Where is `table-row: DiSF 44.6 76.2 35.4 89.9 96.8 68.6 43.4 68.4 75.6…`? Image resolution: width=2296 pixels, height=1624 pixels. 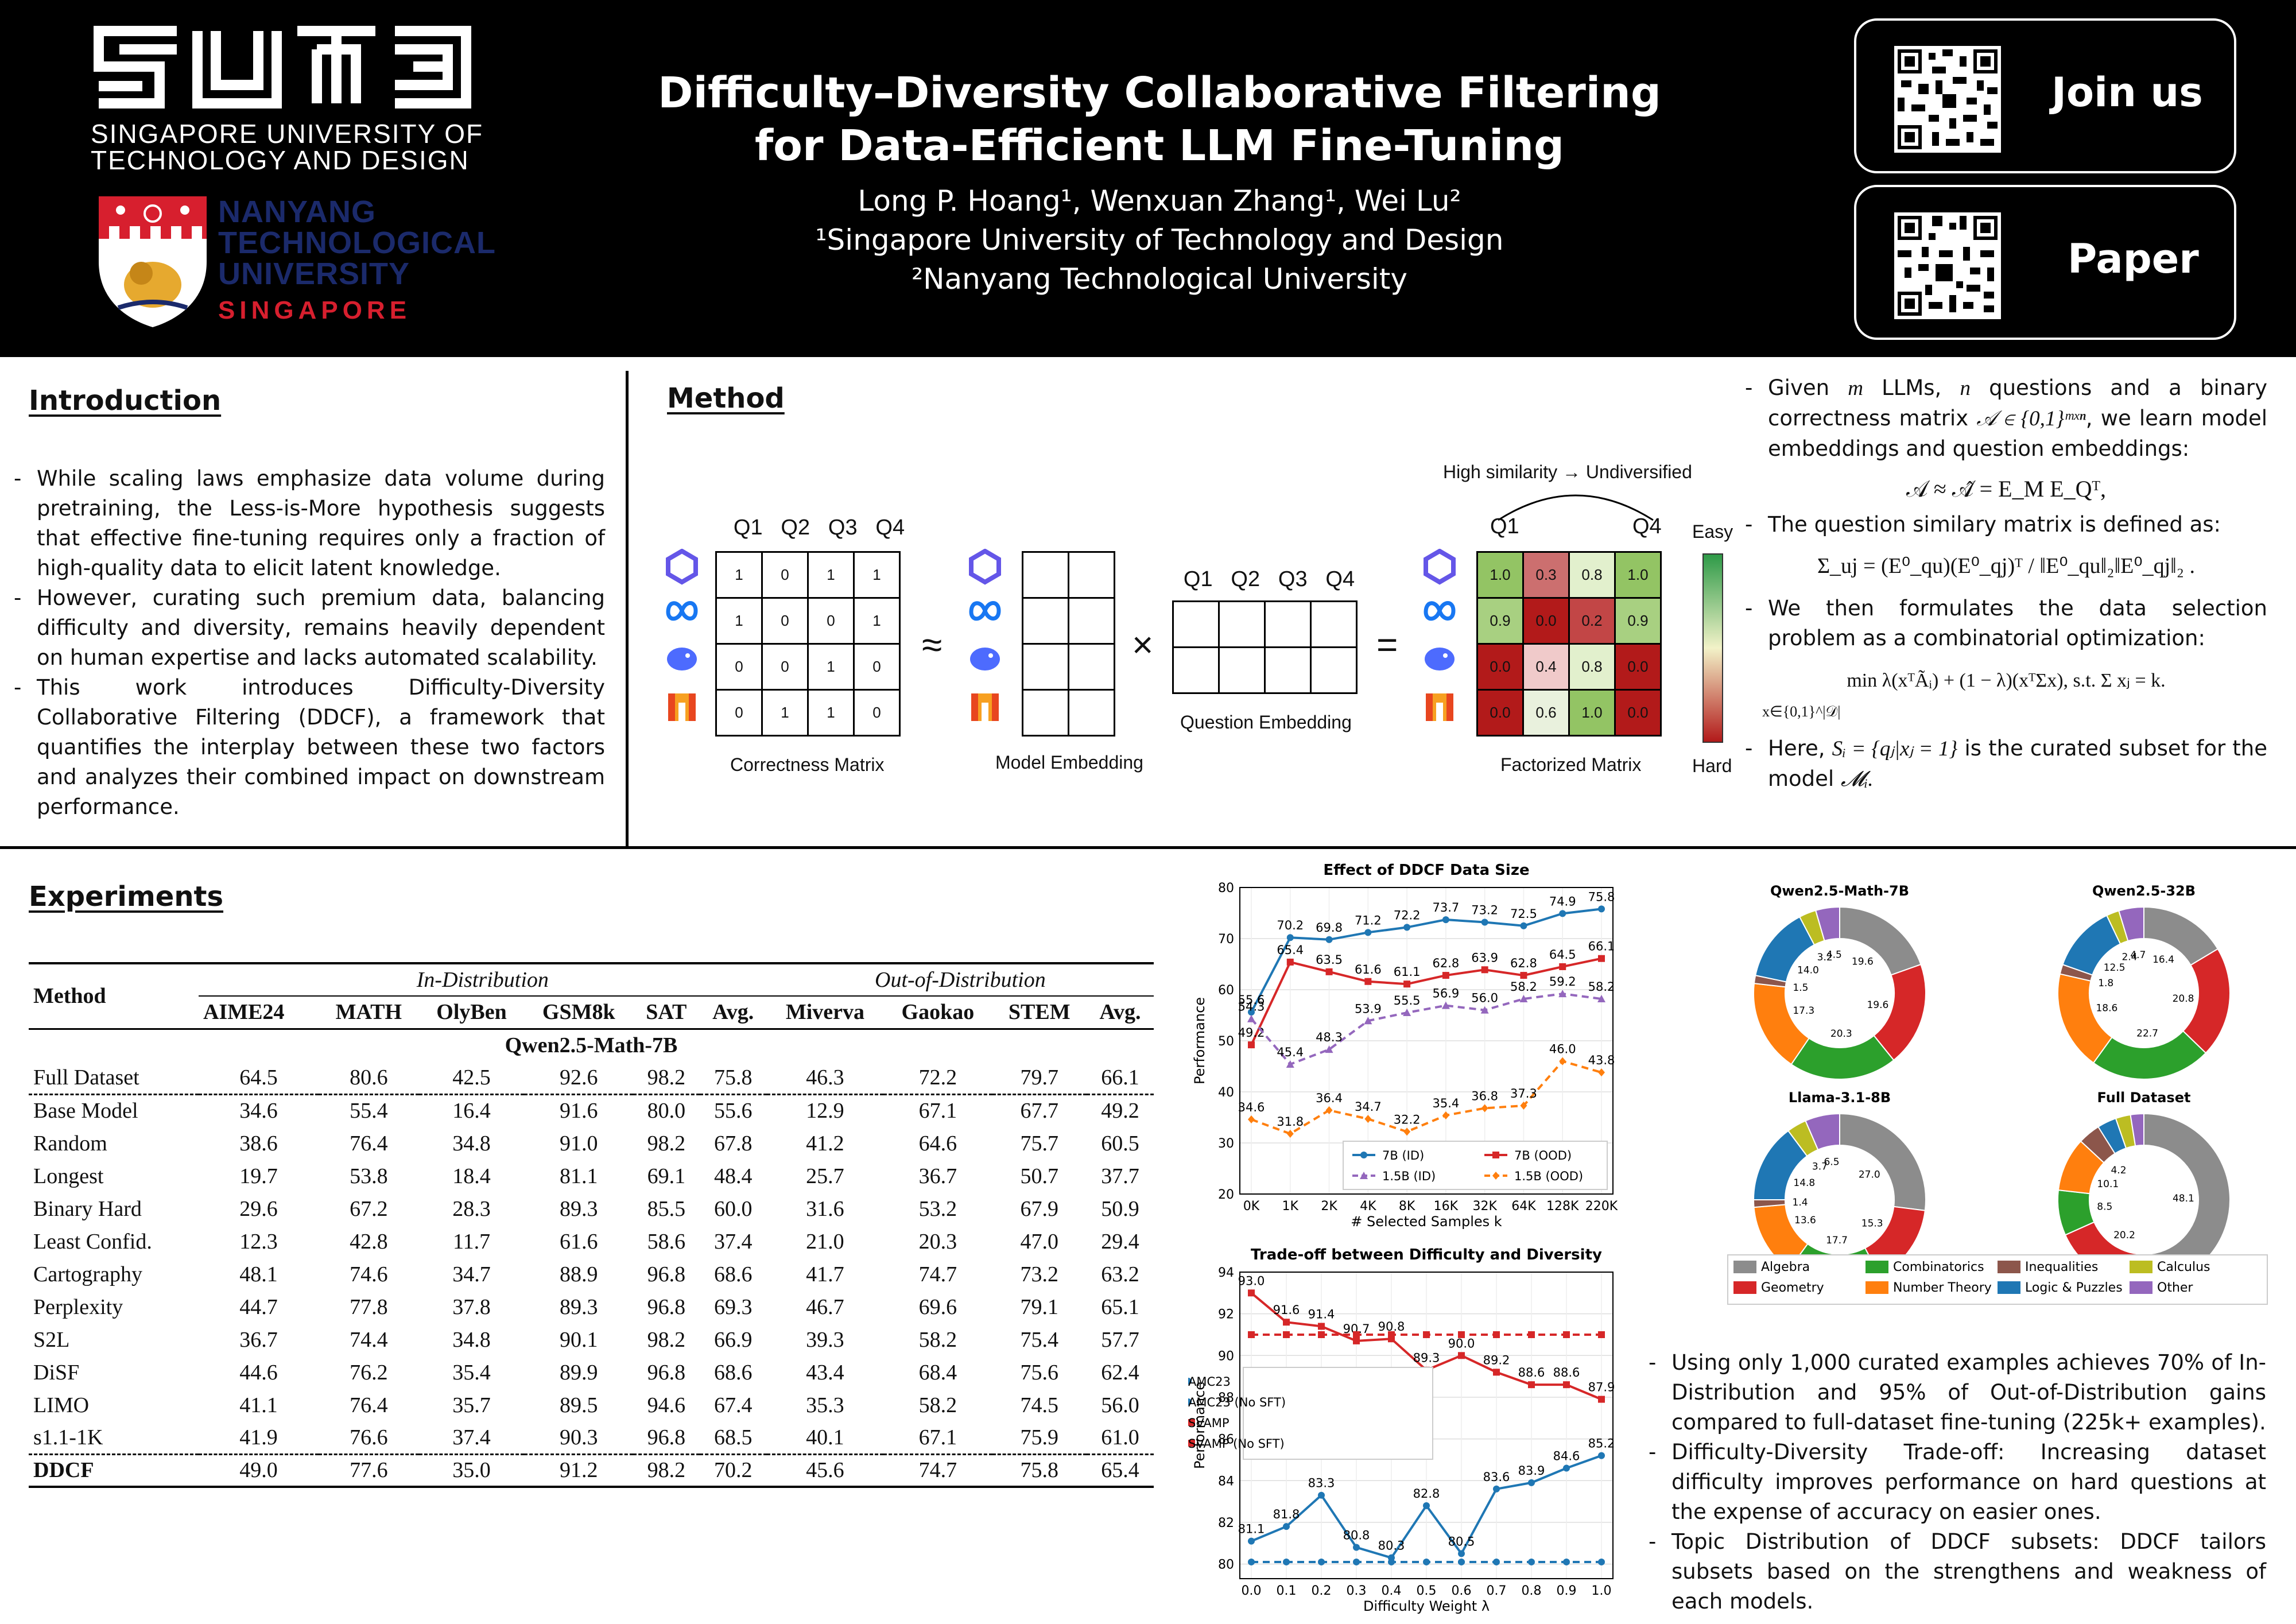
table-row: DiSF 44.6 76.2 35.4 89.9 96.8 68.6 43.4 68.4 75.6… is located at coordinates (591, 1372).